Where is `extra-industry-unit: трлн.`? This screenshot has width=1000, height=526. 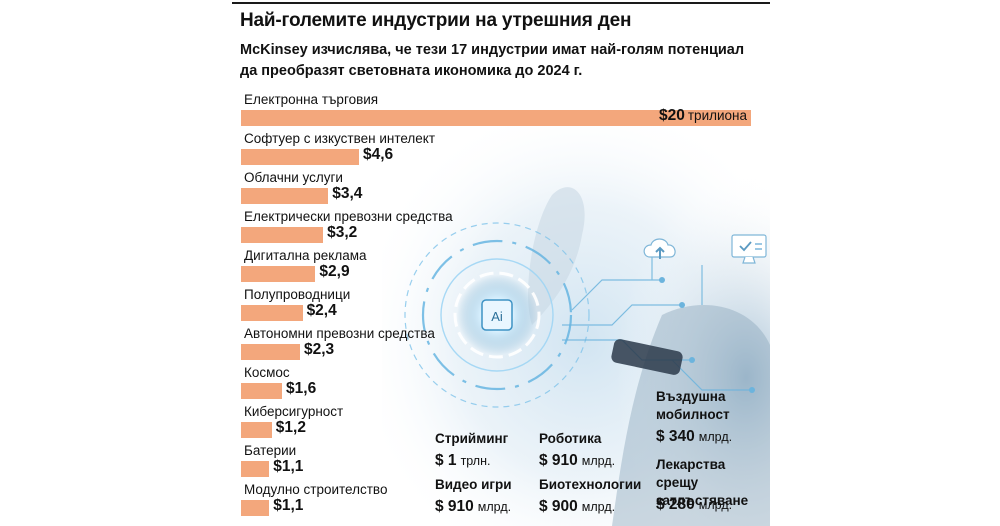 extra-industry-unit: трлн. is located at coordinates (475, 461).